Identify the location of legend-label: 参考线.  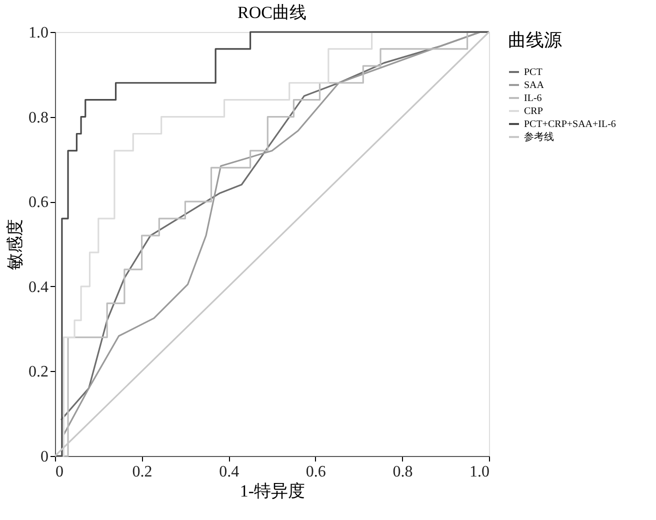
(539, 137).